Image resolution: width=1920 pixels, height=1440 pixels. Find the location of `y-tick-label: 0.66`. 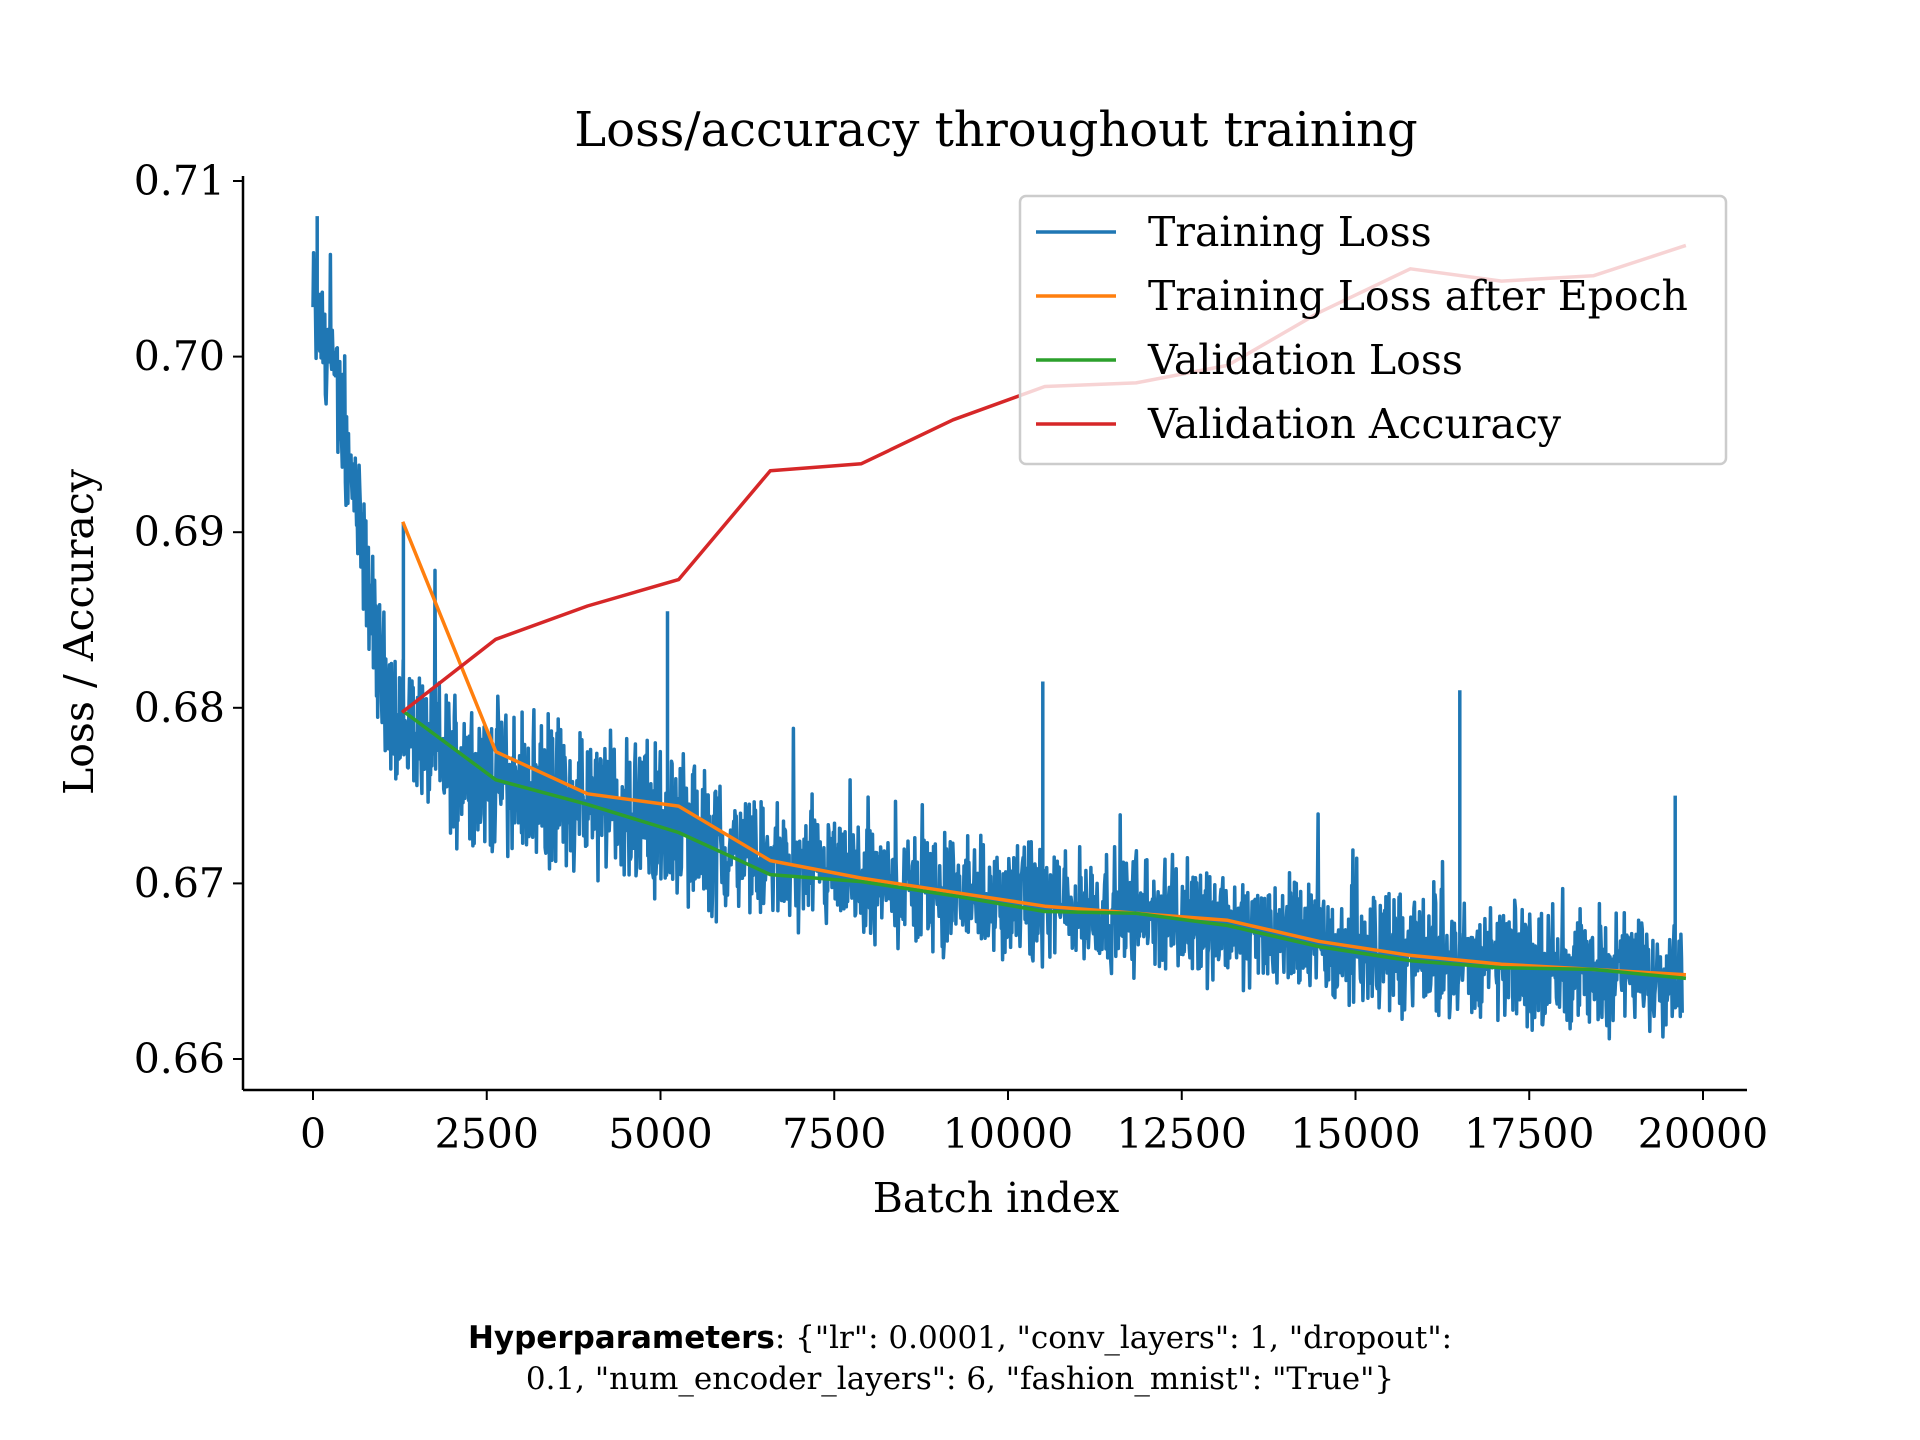

y-tick-label: 0.66 is located at coordinates (179, 1059).